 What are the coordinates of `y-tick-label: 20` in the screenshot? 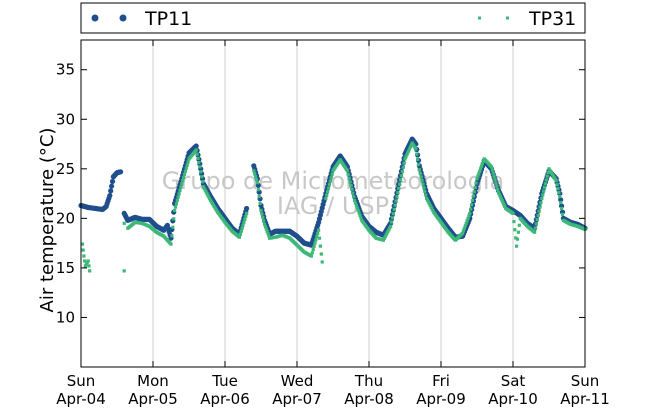 It's located at (65, 218).